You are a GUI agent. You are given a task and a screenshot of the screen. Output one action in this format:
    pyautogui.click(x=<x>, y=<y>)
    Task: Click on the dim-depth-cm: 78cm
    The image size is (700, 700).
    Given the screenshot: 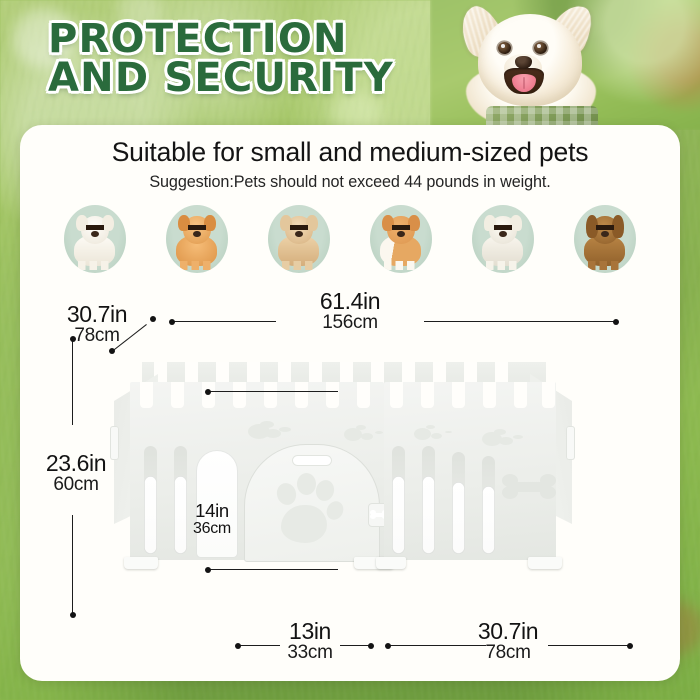 What is the action you would take?
    pyautogui.click(x=97, y=335)
    